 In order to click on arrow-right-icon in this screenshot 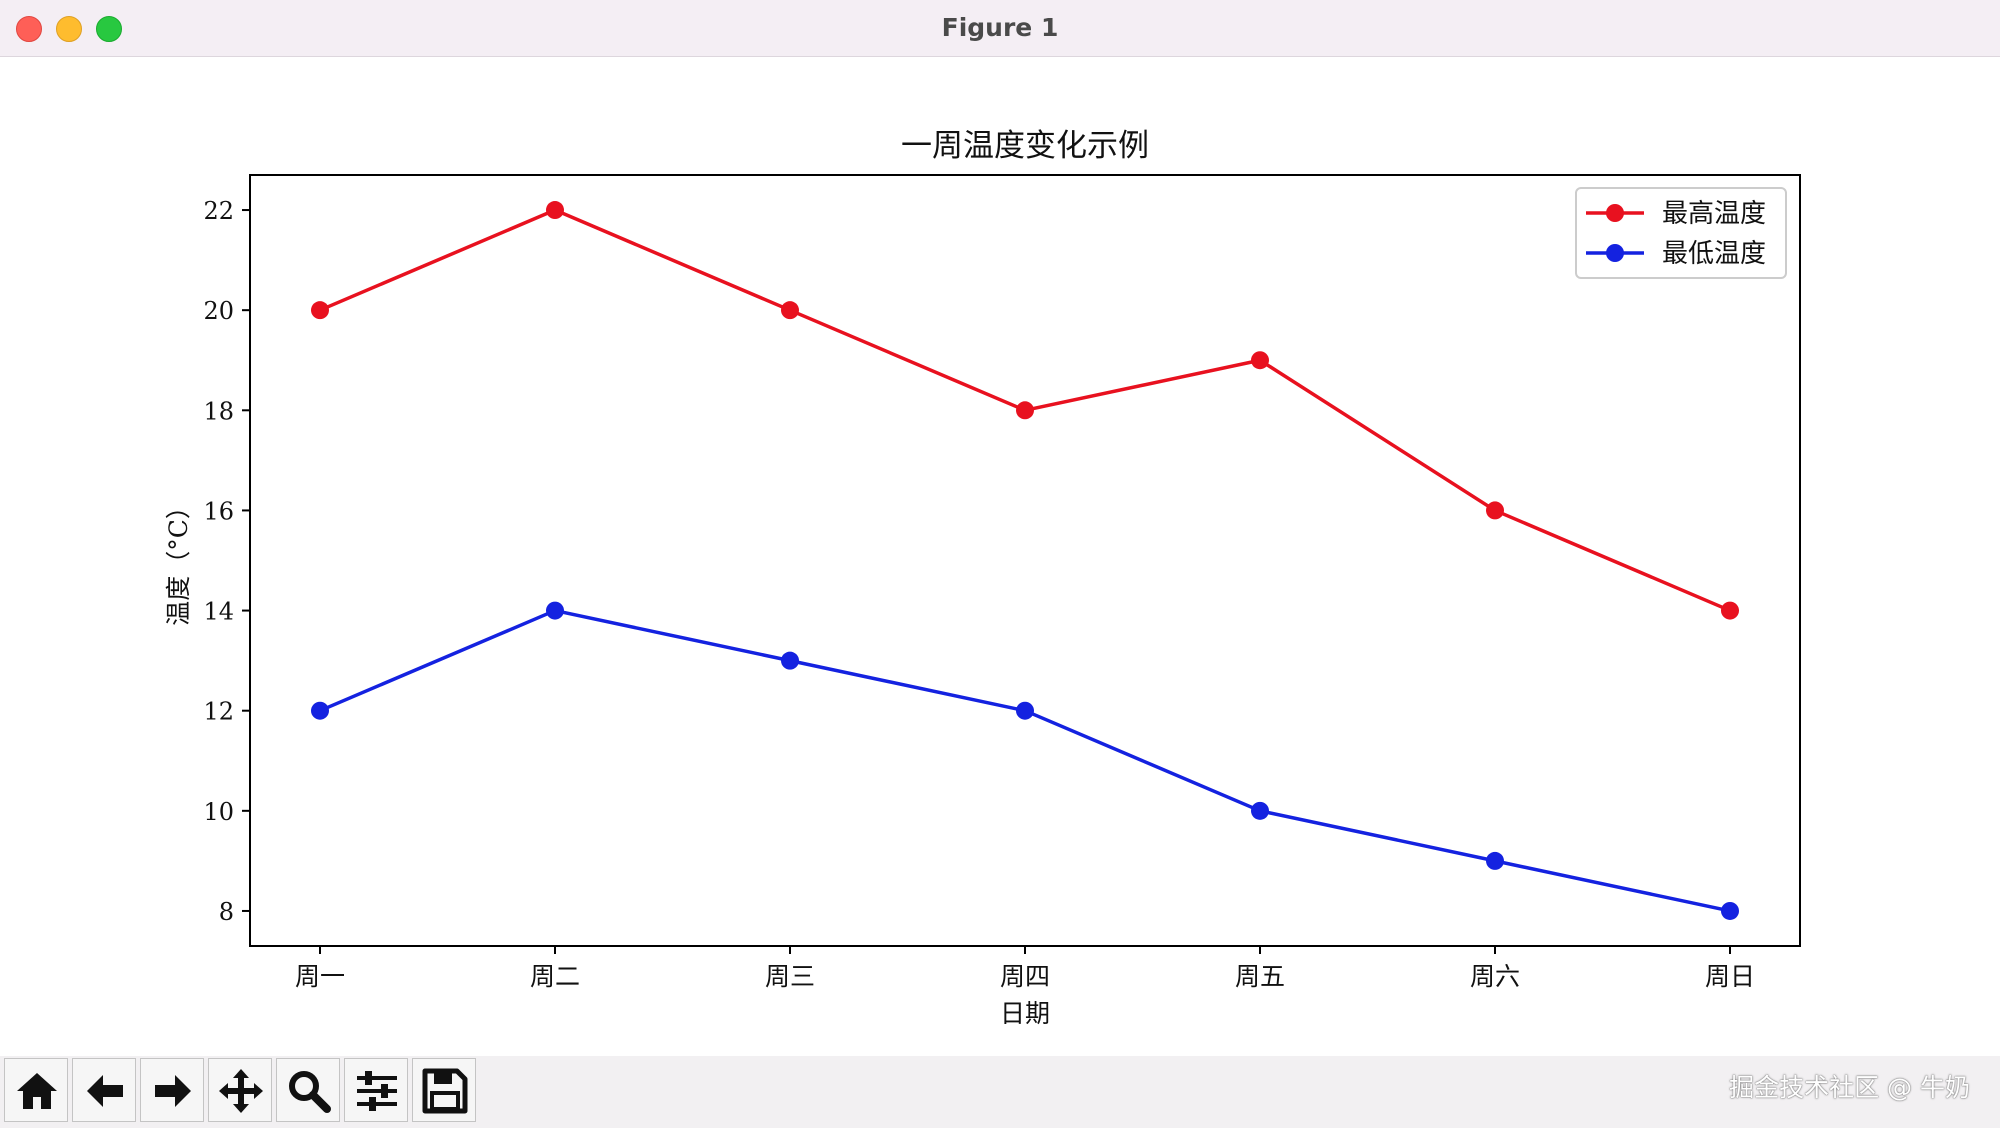, I will do `click(173, 1091)`.